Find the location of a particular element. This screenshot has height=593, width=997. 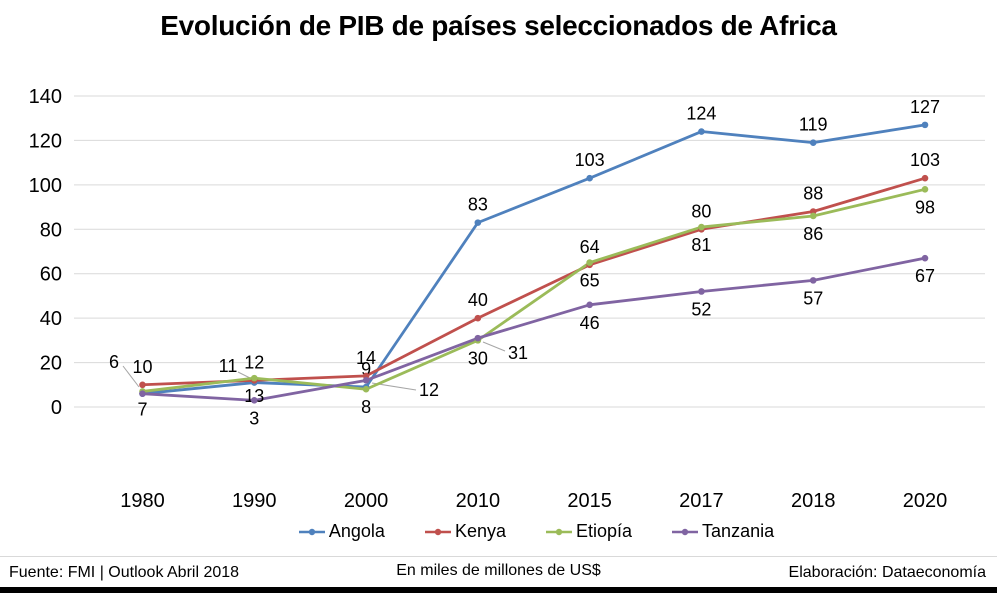

legend-label: Kenya is located at coordinates (480, 531).